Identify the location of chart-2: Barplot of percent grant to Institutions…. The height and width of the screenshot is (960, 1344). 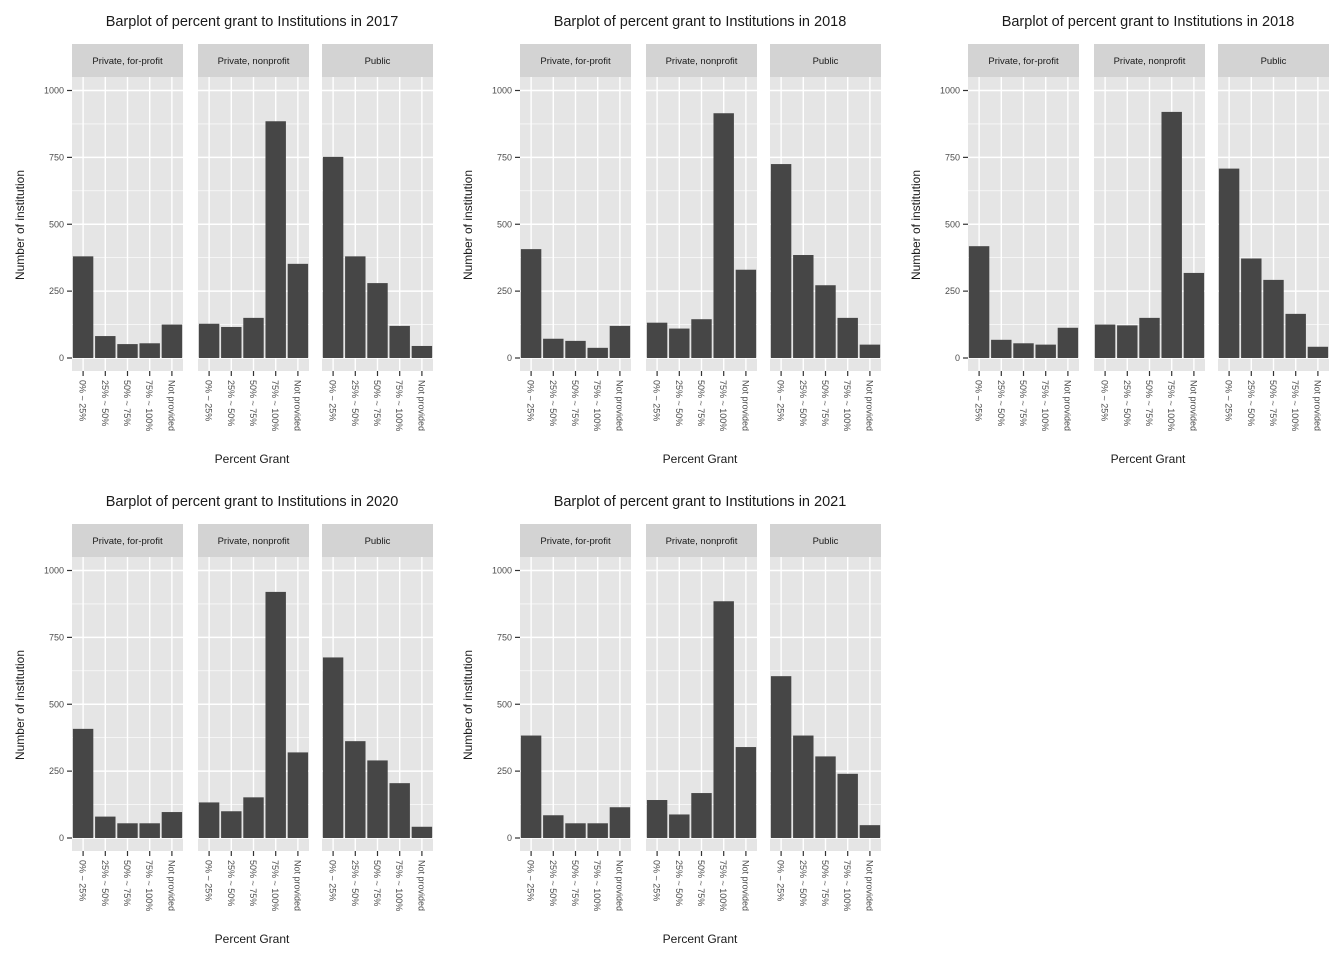
(1119, 240).